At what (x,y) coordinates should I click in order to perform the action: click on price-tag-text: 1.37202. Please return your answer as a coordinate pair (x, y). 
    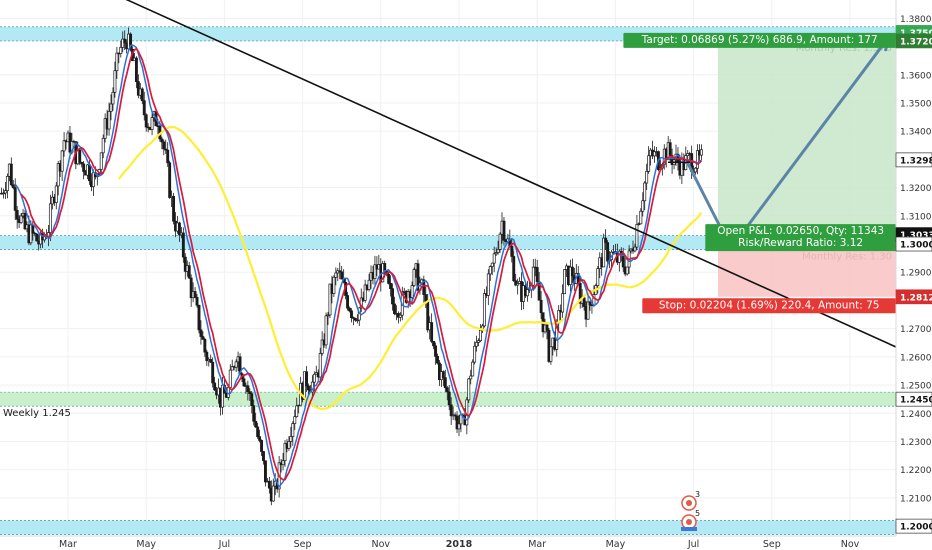
    Looking at the image, I should click on (916, 42).